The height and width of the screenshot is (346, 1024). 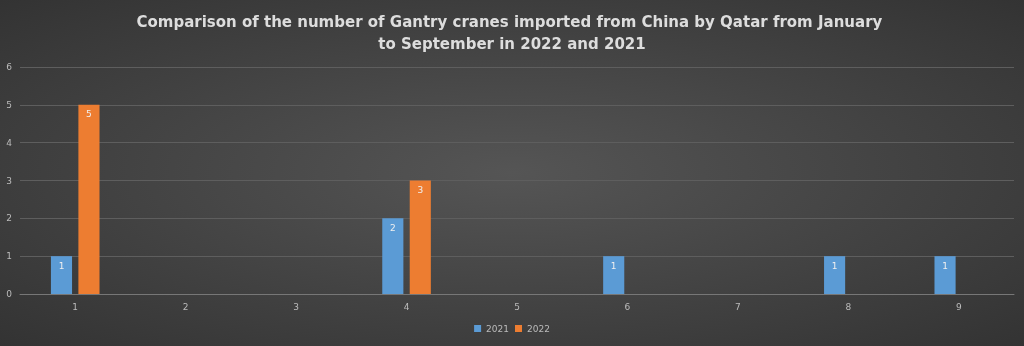 What do you see at coordinates (89, 114) in the screenshot?
I see `data-label: 5` at bounding box center [89, 114].